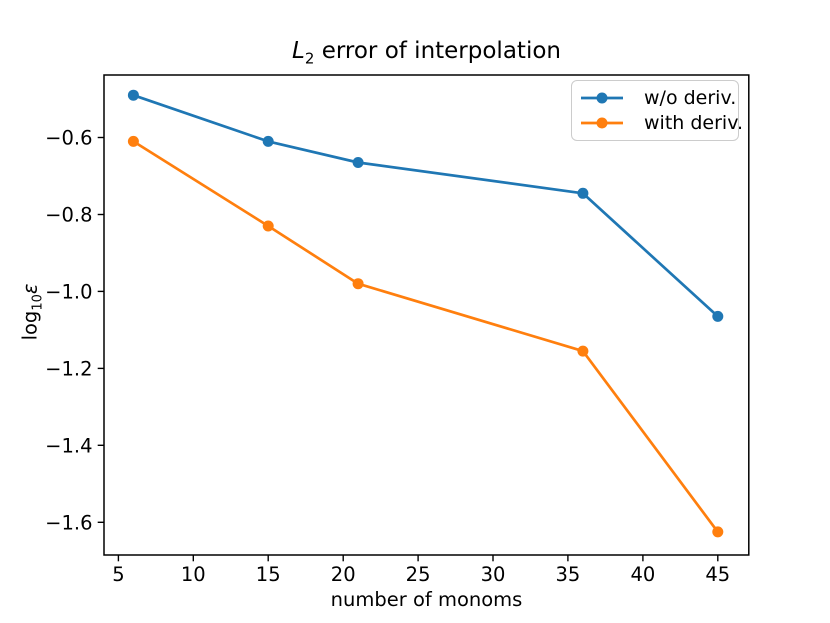 The height and width of the screenshot is (623, 830). Describe the element at coordinates (642, 574) in the screenshot. I see `x-tick-label: 40` at that location.